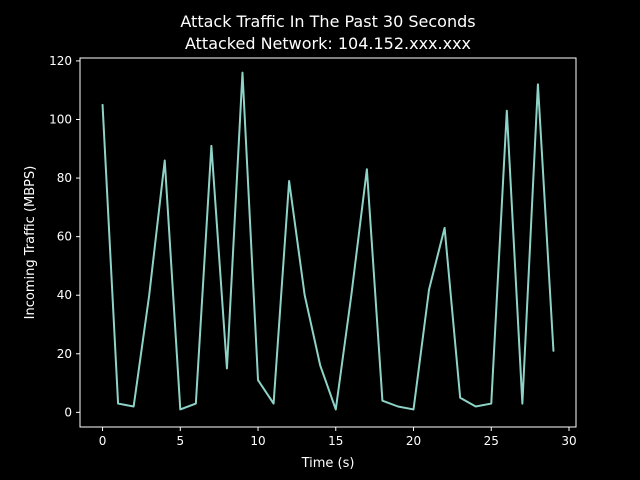  I want to click on chart-subtitle: Attacked Network: 104.152.xxx.xxx, so click(328, 43).